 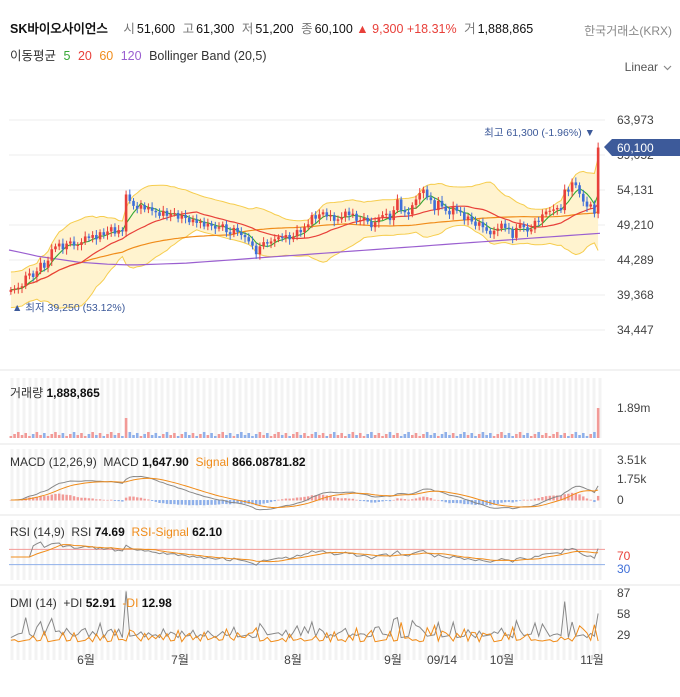 I want to click on bollinger-upper-line, so click(x=304, y=215).